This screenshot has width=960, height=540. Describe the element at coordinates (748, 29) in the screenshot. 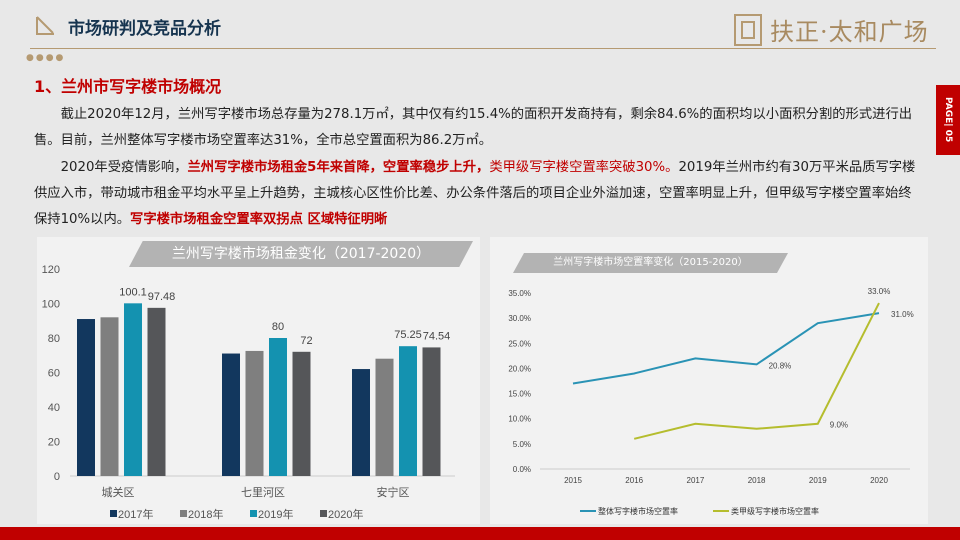

I see `logo-mark-icon` at that location.